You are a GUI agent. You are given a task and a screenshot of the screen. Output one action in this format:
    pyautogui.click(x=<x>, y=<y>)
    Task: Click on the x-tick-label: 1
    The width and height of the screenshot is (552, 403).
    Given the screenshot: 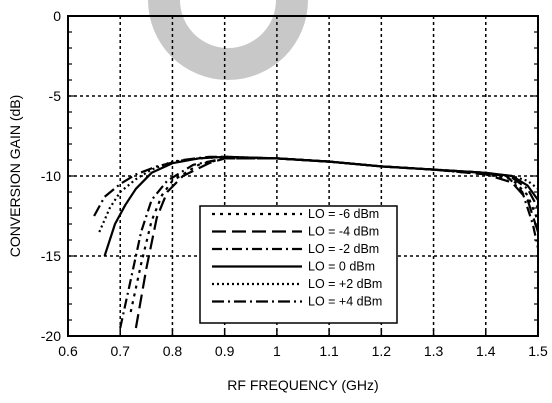 What is the action you would take?
    pyautogui.click(x=277, y=351)
    